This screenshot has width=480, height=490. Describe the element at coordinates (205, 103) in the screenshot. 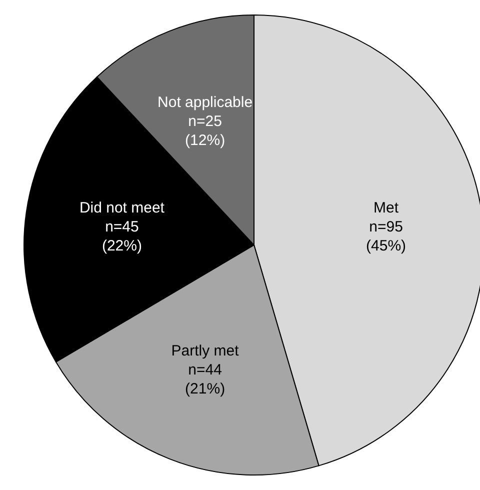

I see `slice-label: Not applicable` at that location.